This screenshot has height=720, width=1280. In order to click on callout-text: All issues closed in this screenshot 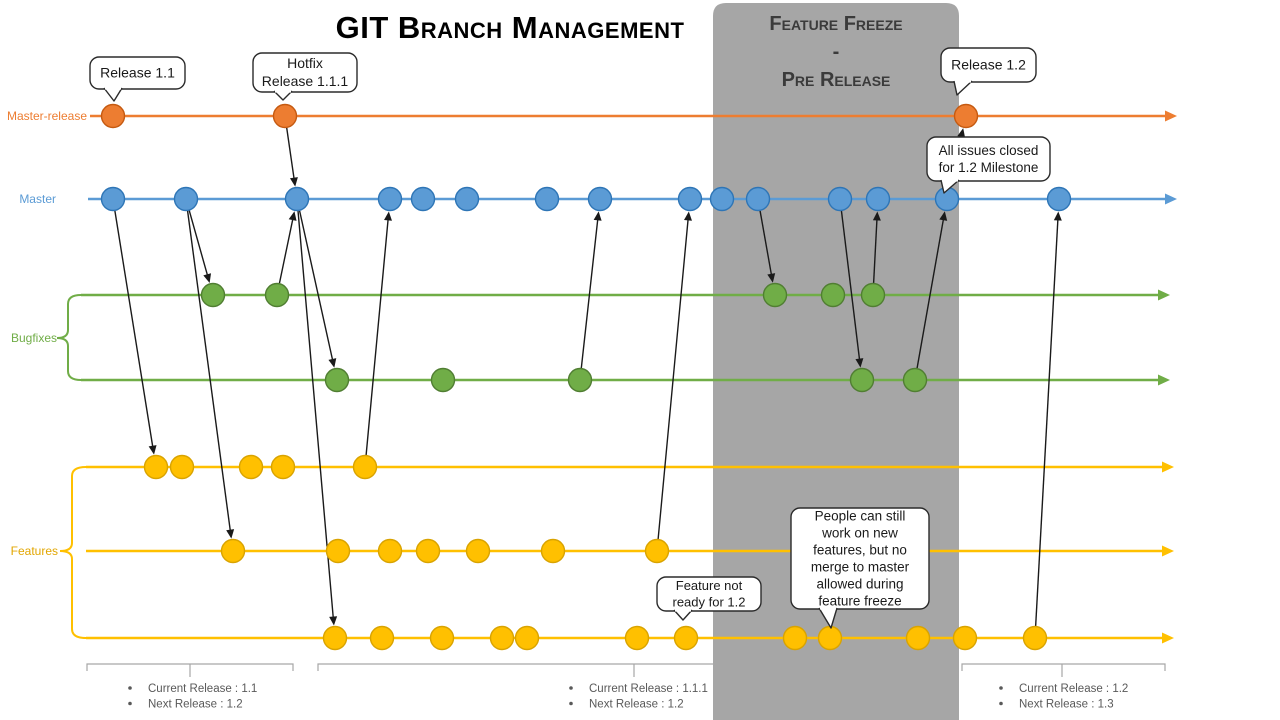, I will do `click(989, 150)`.